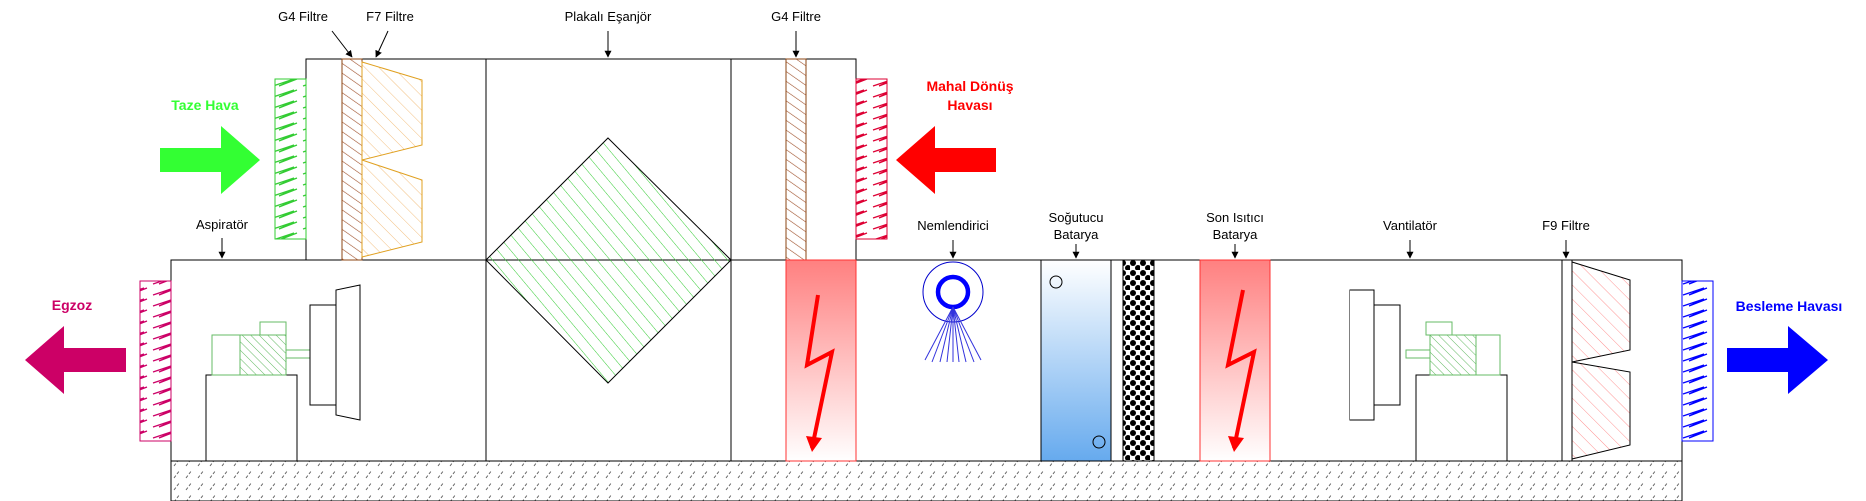  Describe the element at coordinates (1697, 361) in the screenshot. I see `supply-grille` at that location.